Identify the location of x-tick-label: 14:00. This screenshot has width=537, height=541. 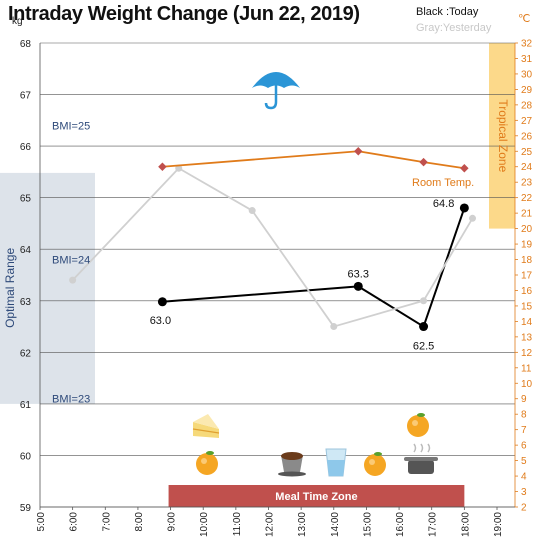
(335, 524).